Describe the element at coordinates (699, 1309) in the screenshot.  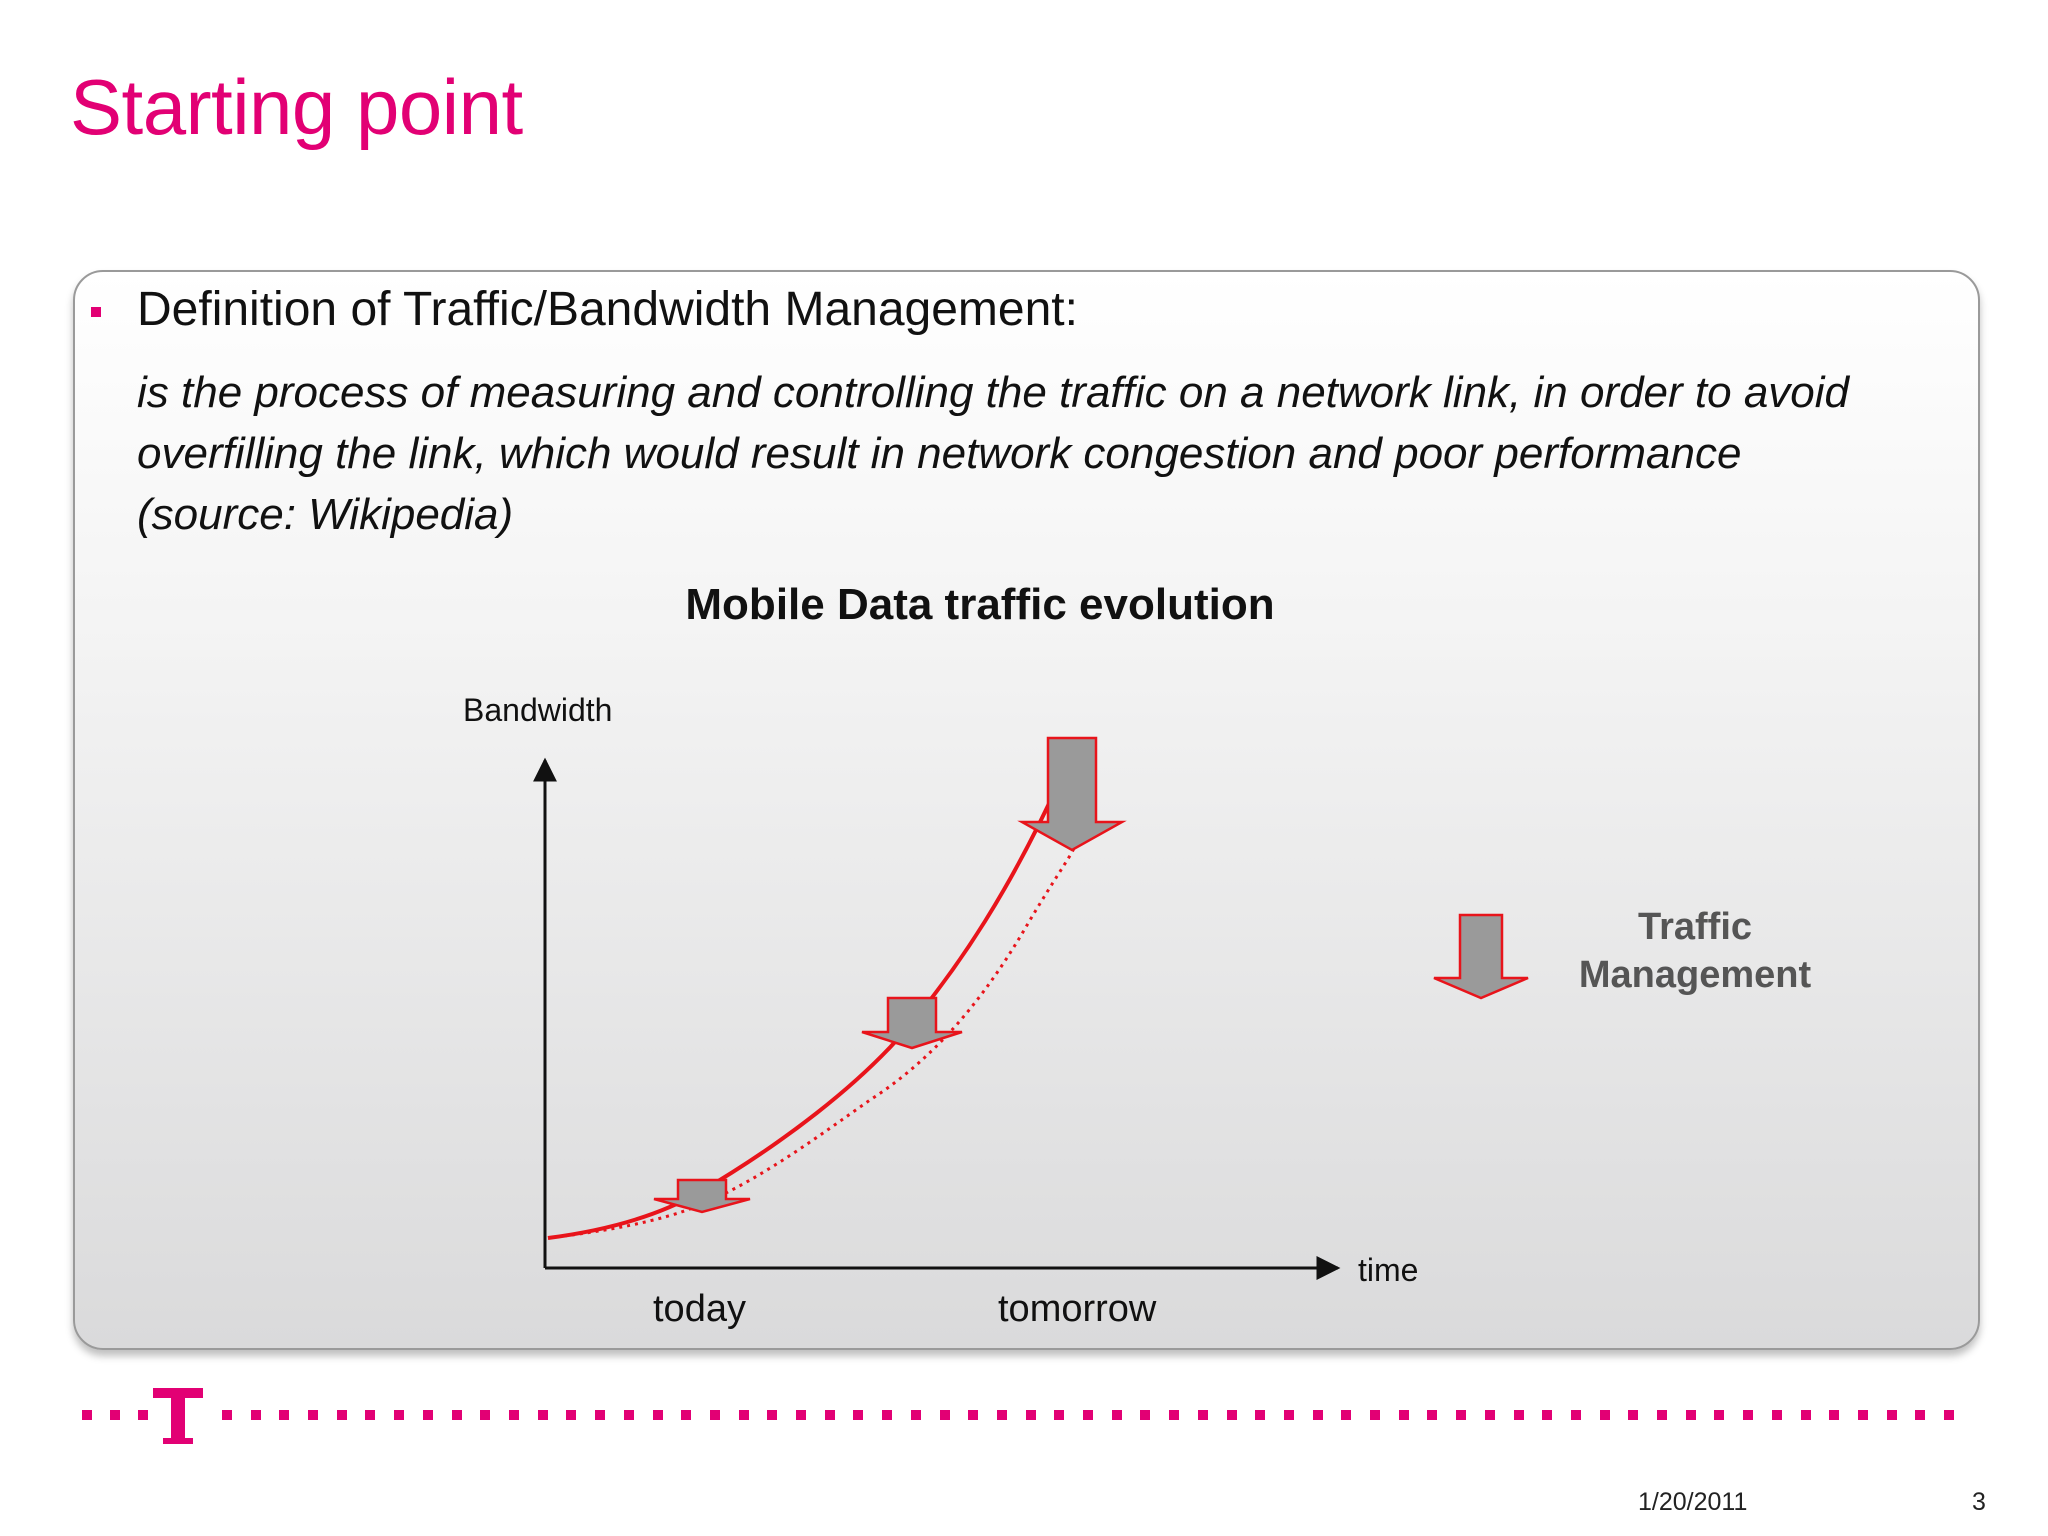
I see `x-tick-today: today` at that location.